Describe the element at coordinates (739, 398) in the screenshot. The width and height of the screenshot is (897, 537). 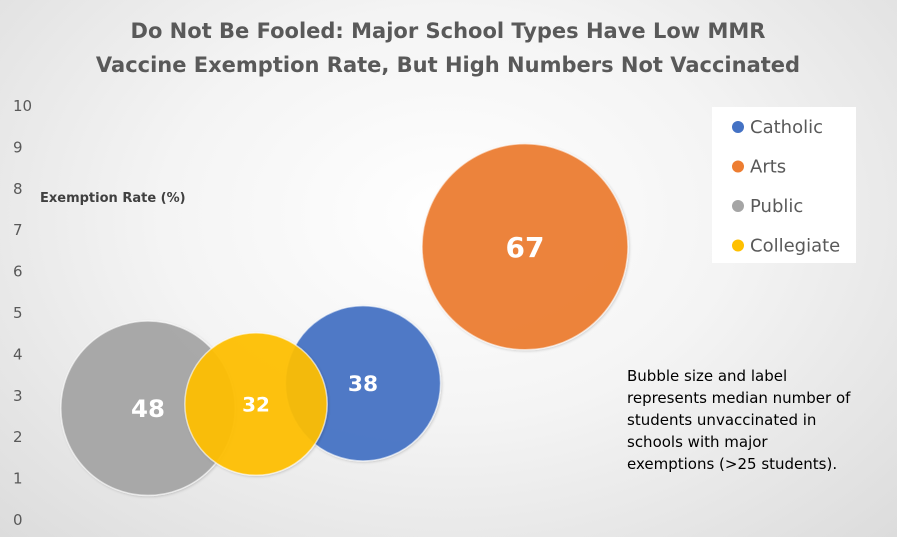
I see `annotation-line: represents median number of` at that location.